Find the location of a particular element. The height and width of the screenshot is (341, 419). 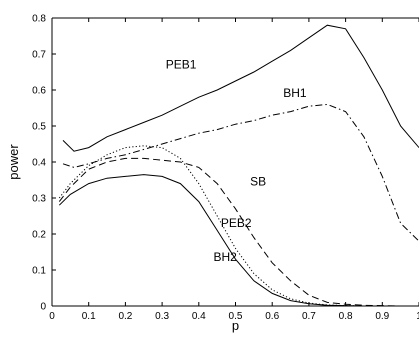

x-tick-label: 0.6 is located at coordinates (272, 316).